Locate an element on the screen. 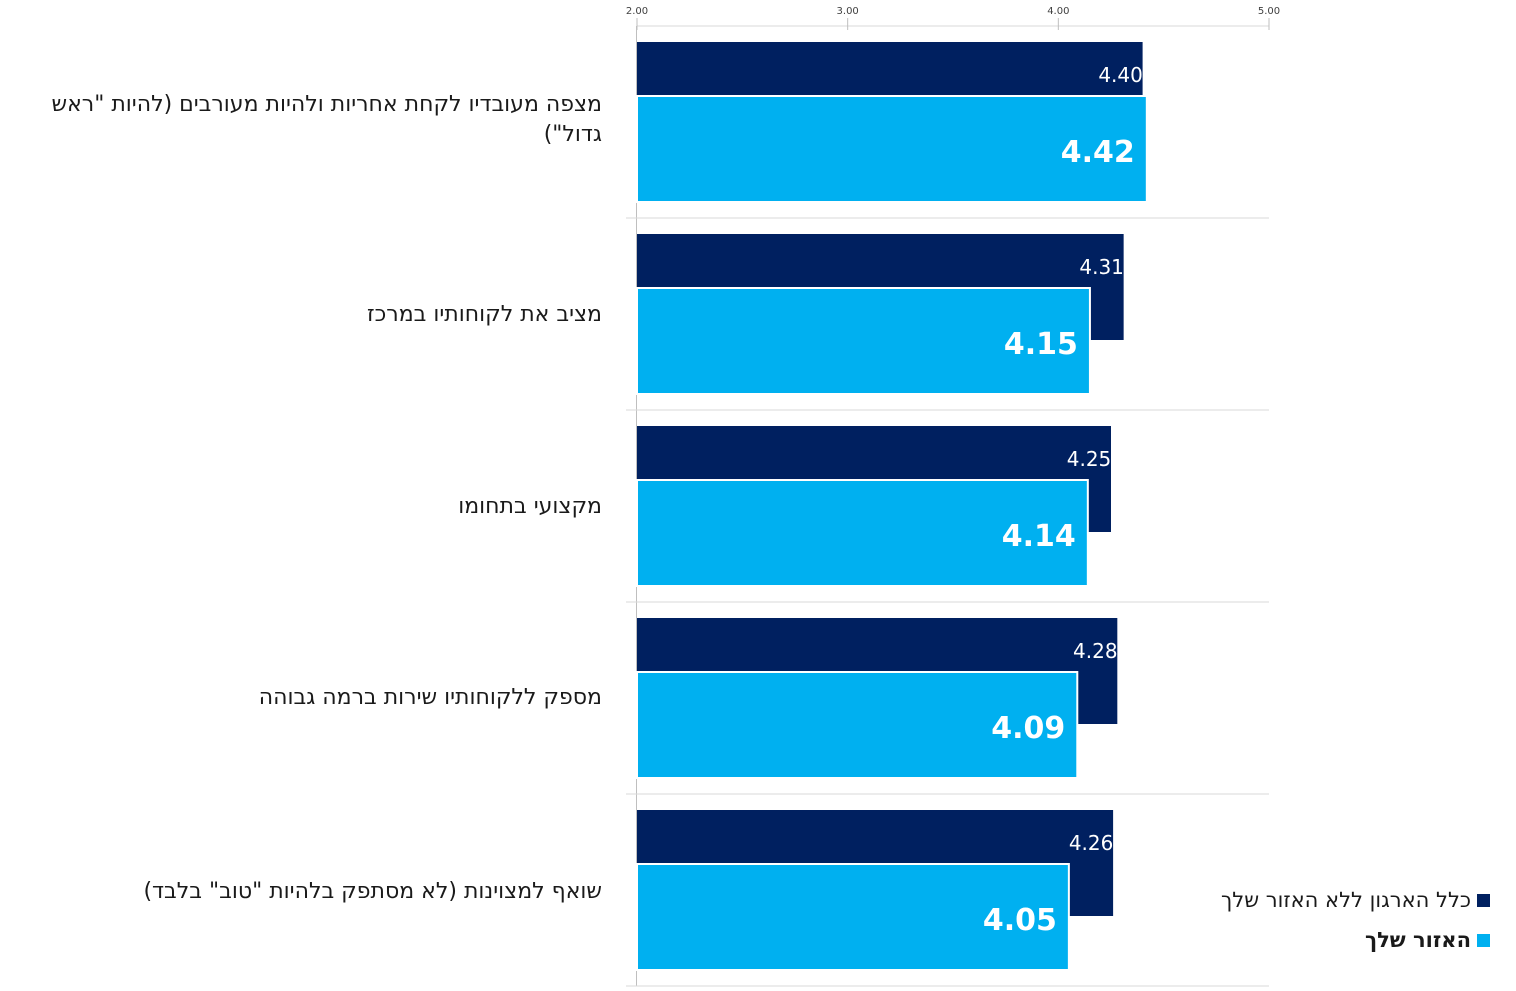  legend-swatch-your-area is located at coordinates (1483, 940).